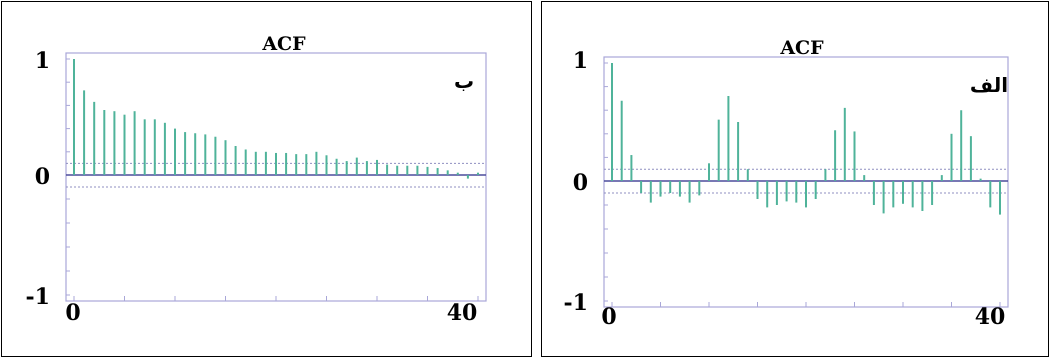  What do you see at coordinates (989, 85) in the screenshot?
I see `panel-label: الف` at bounding box center [989, 85].